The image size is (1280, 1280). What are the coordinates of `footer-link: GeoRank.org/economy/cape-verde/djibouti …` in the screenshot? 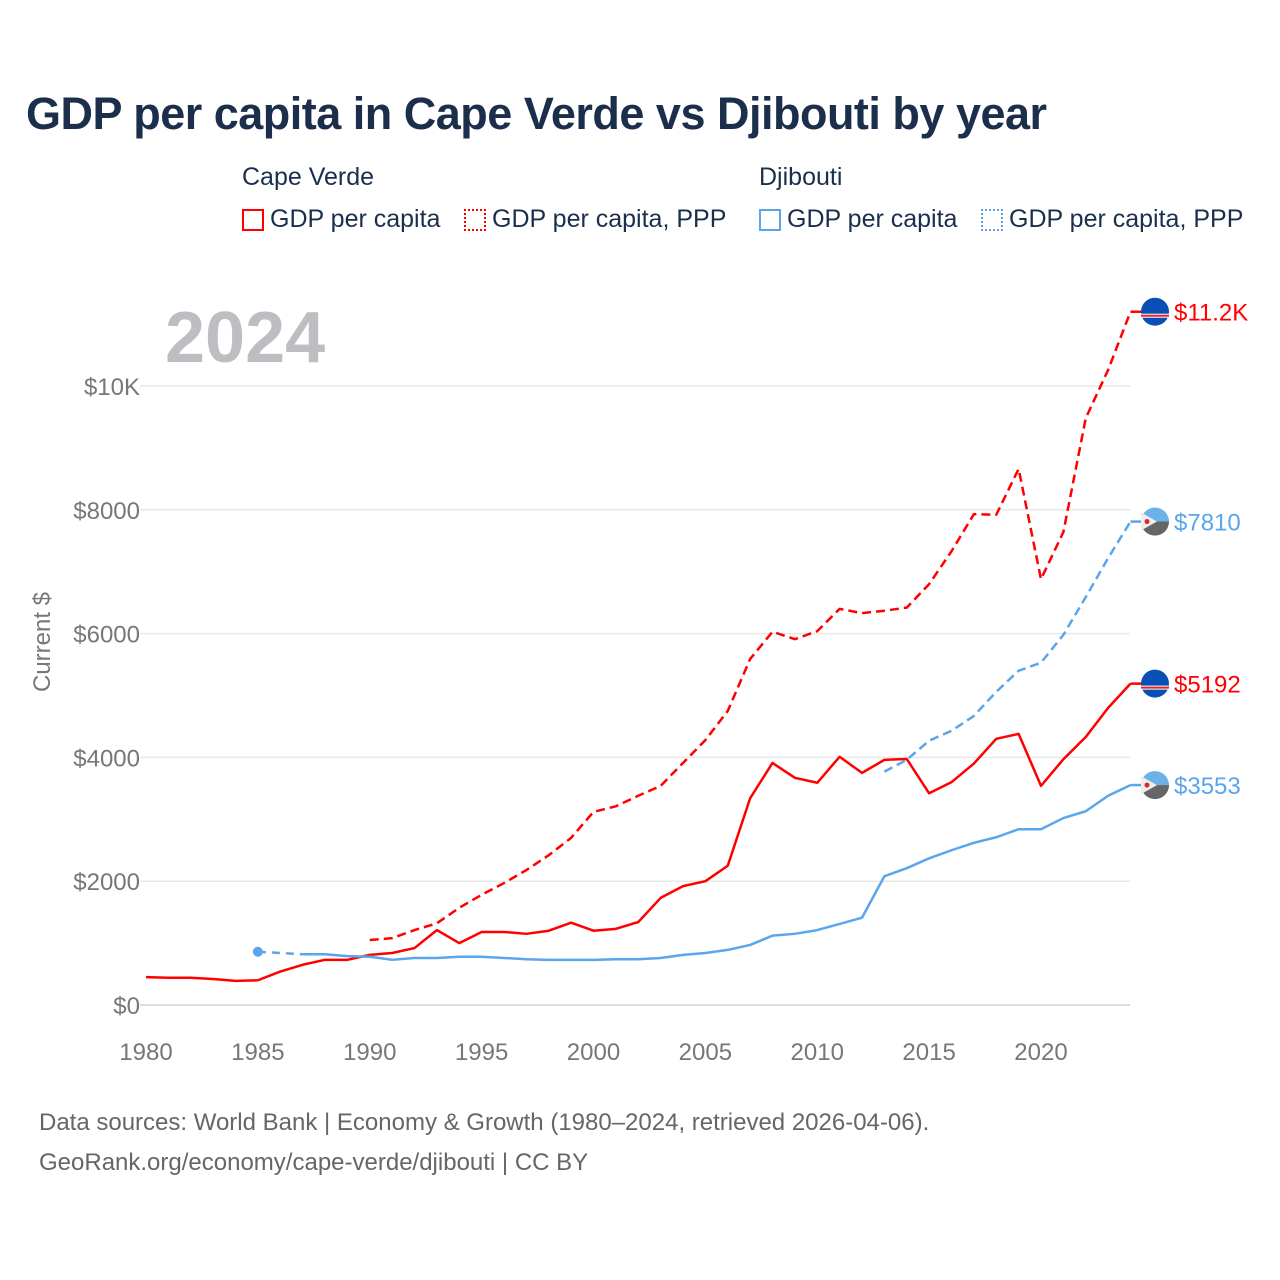 It's located at (314, 1162).